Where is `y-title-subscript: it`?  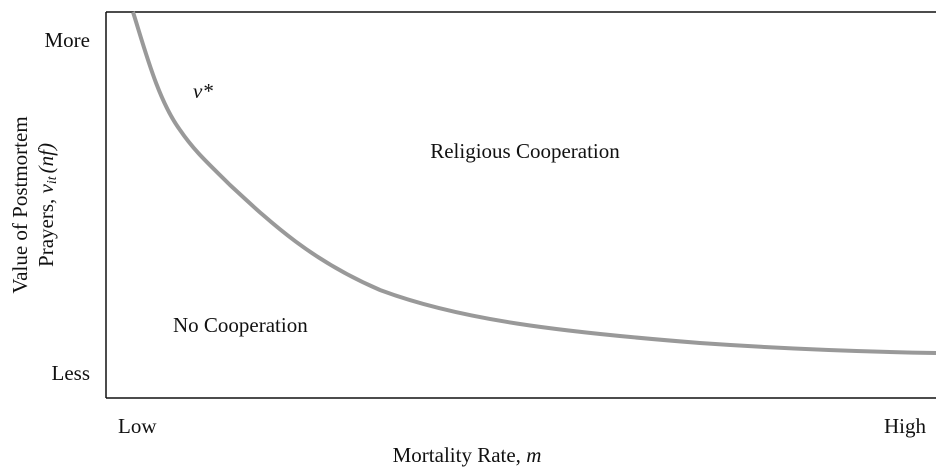
y-title-subscript: it is located at coordinates (52, 179).